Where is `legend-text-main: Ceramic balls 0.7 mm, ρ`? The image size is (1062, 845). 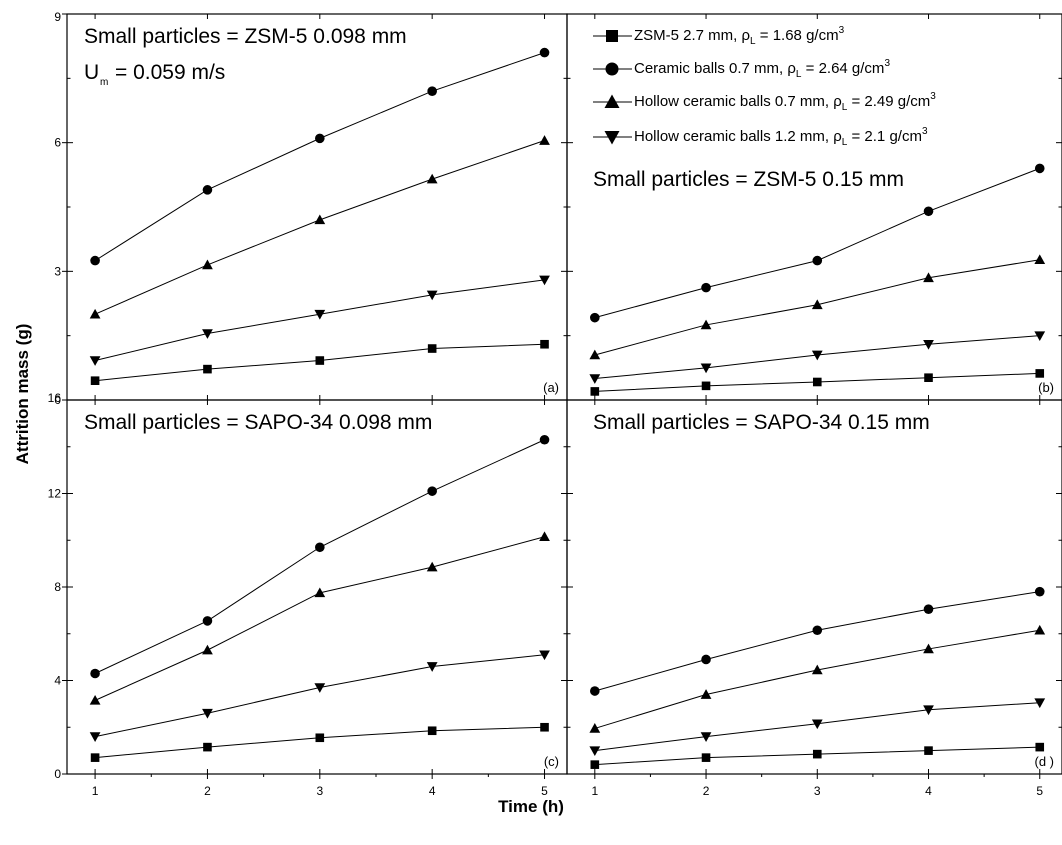
legend-text-main: Ceramic balls 0.7 mm, ρ is located at coordinates (715, 68).